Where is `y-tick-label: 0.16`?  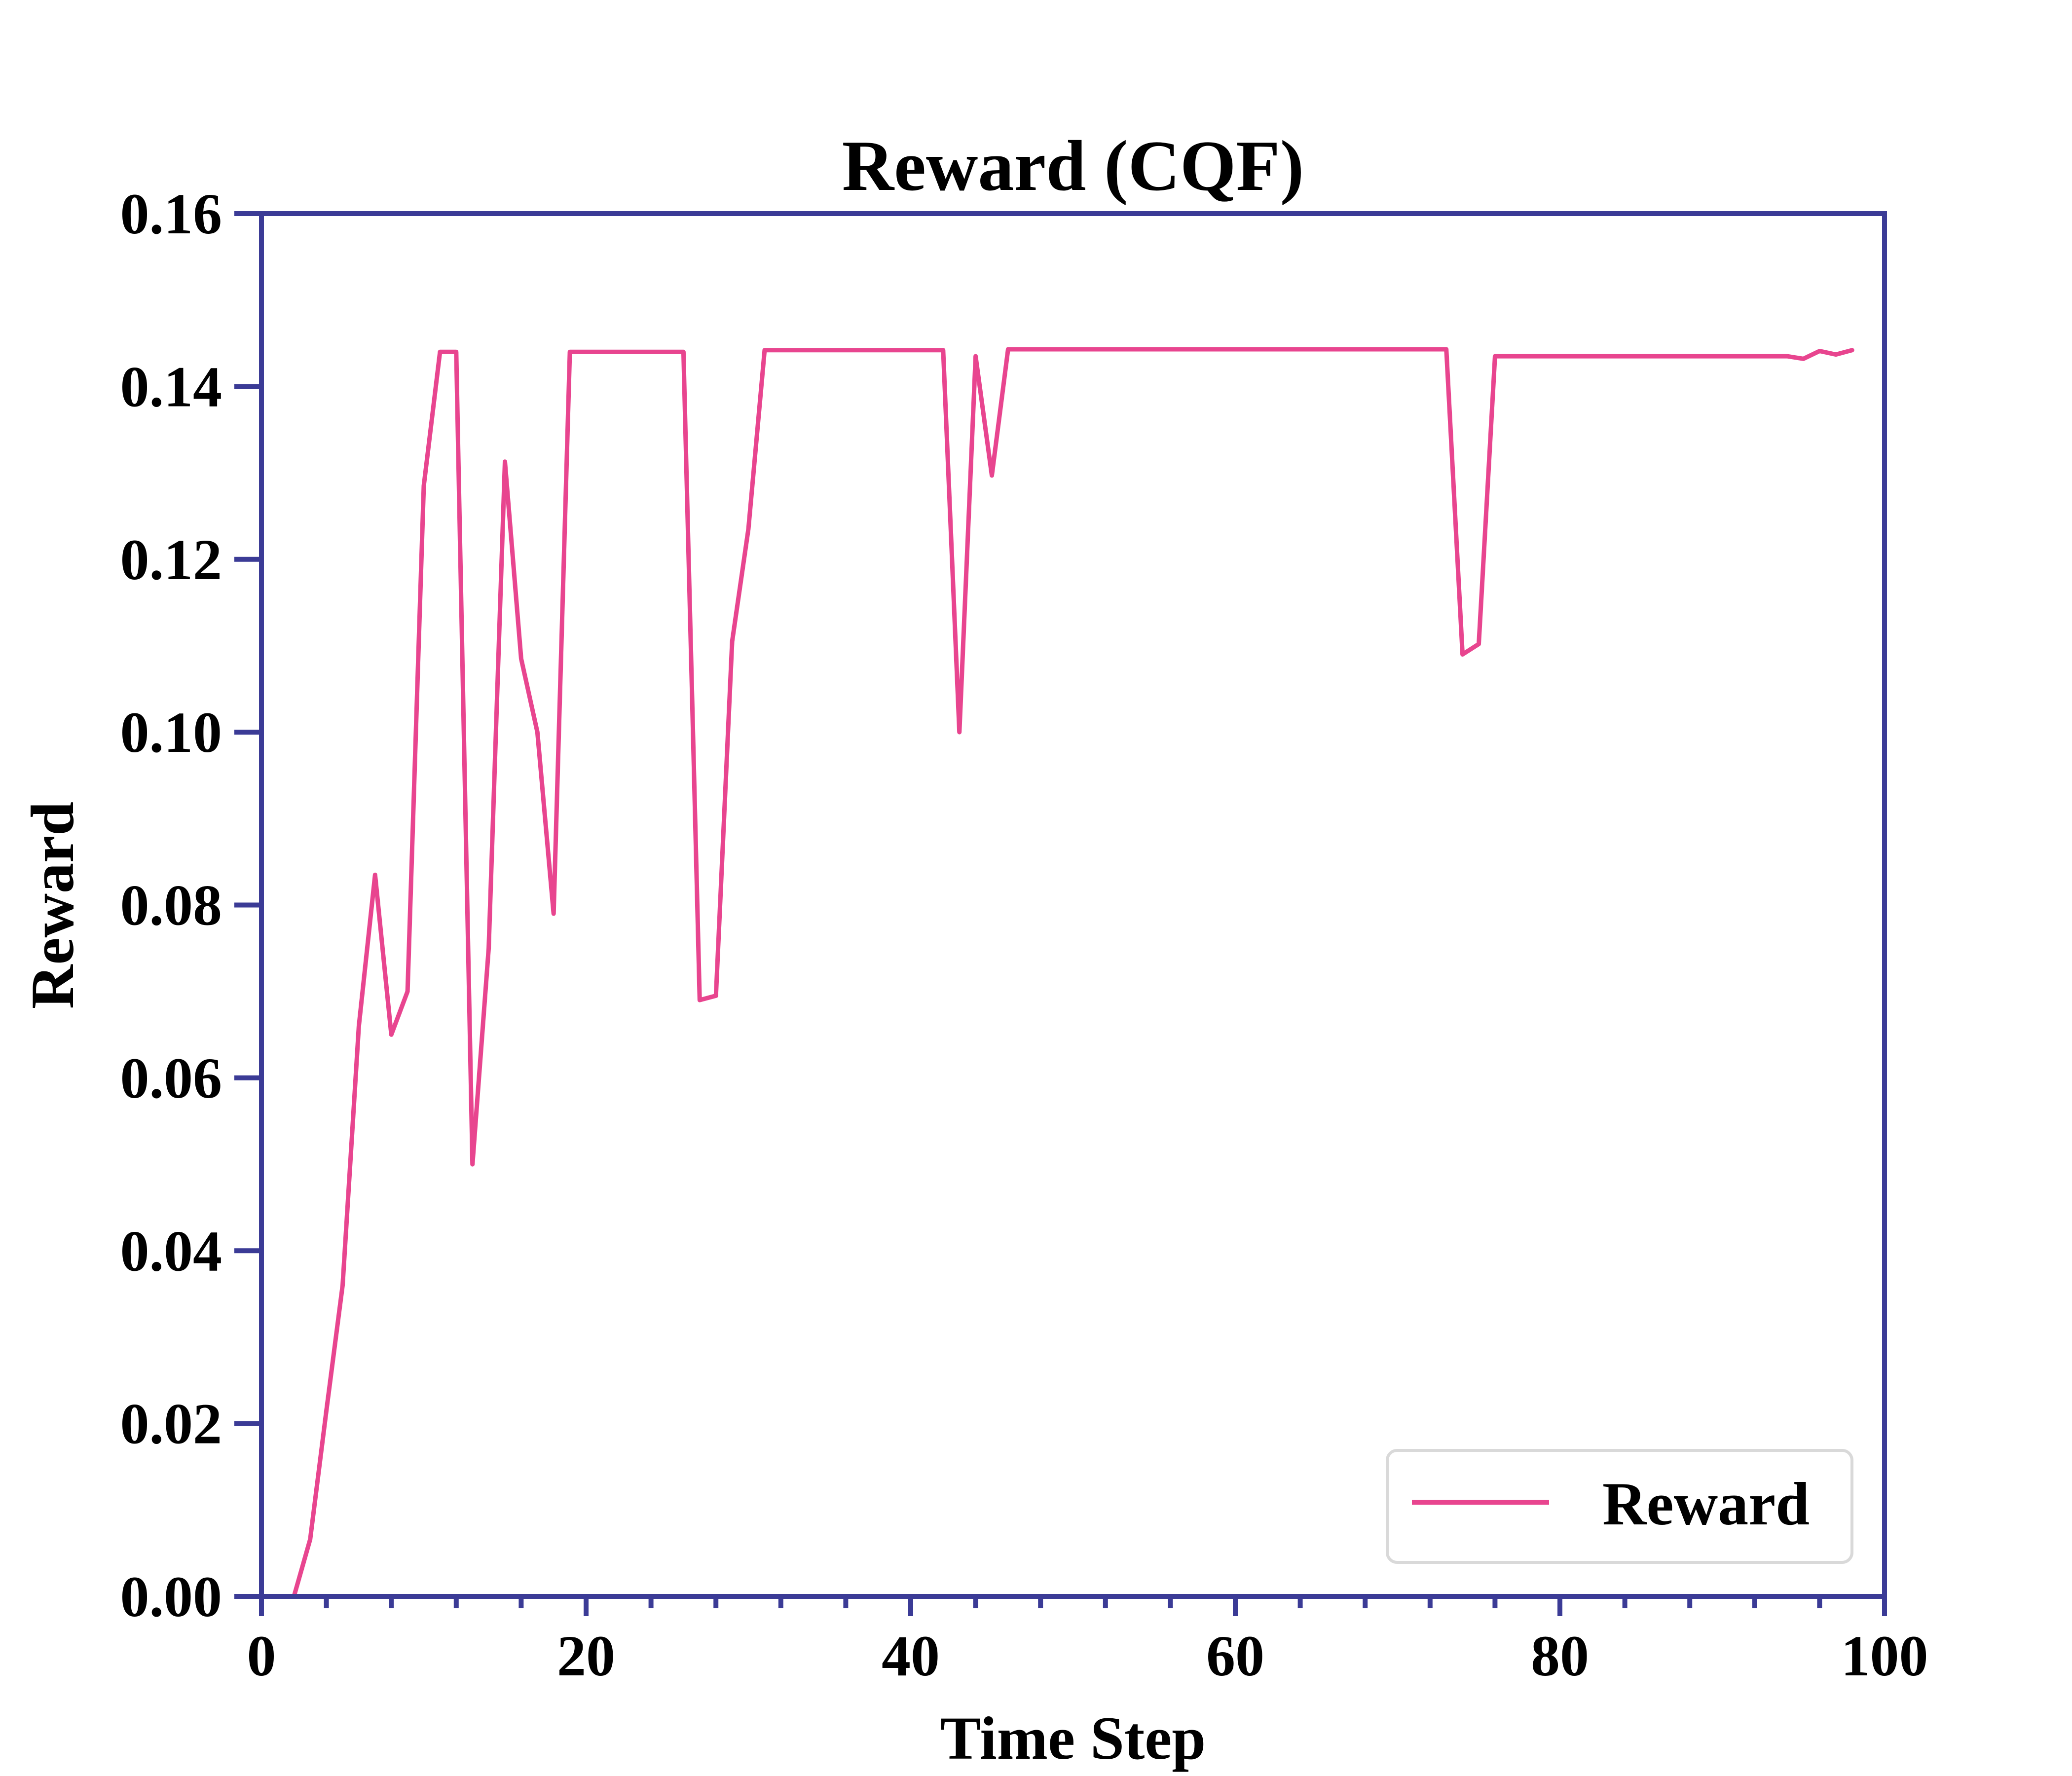 y-tick-label: 0.16 is located at coordinates (171, 214).